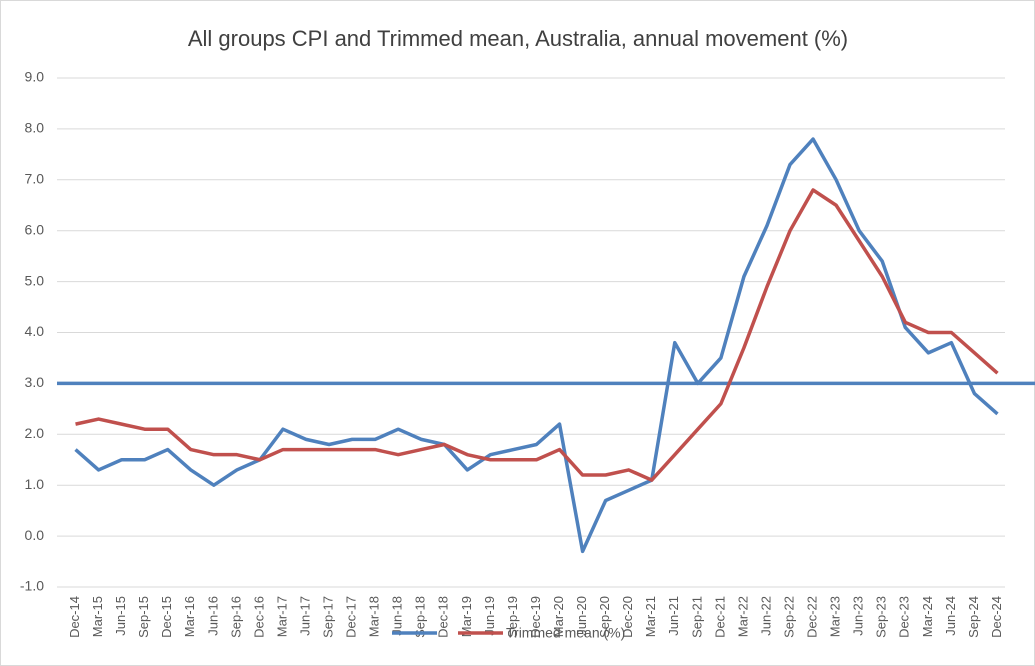 This screenshot has width=1035, height=666. Describe the element at coordinates (535, 617) in the screenshot. I see `x-tick-label: Dec-19` at that location.